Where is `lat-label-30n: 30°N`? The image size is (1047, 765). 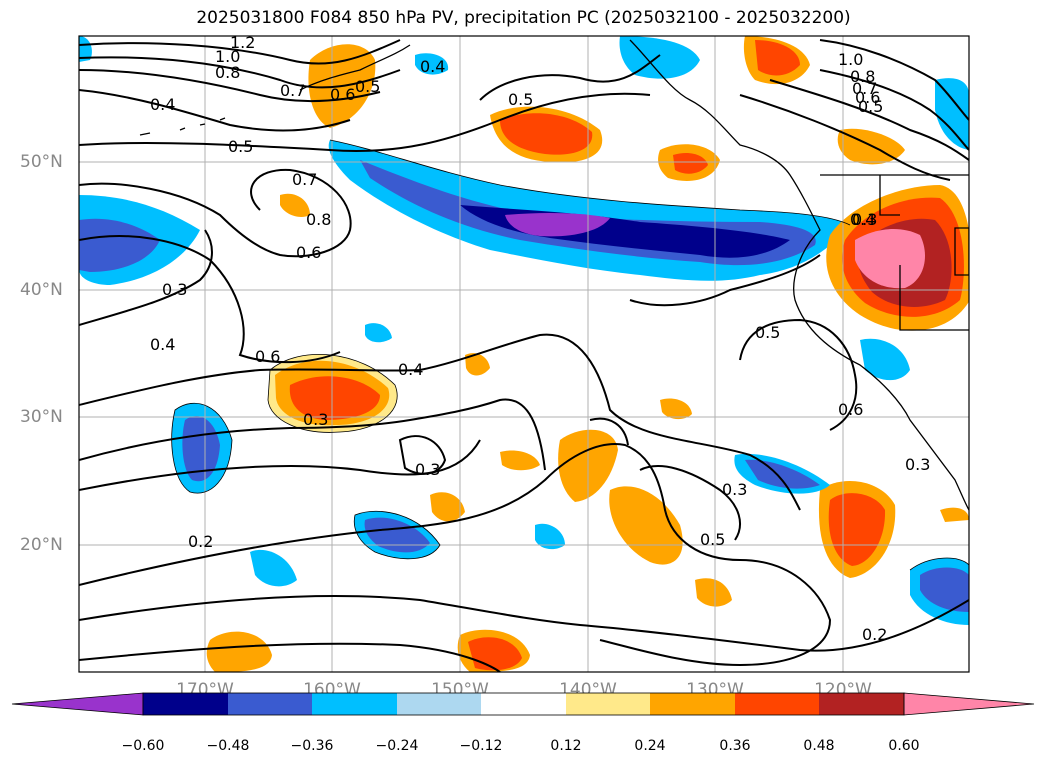
lat-label-30n: 30°N is located at coordinates (41, 417).